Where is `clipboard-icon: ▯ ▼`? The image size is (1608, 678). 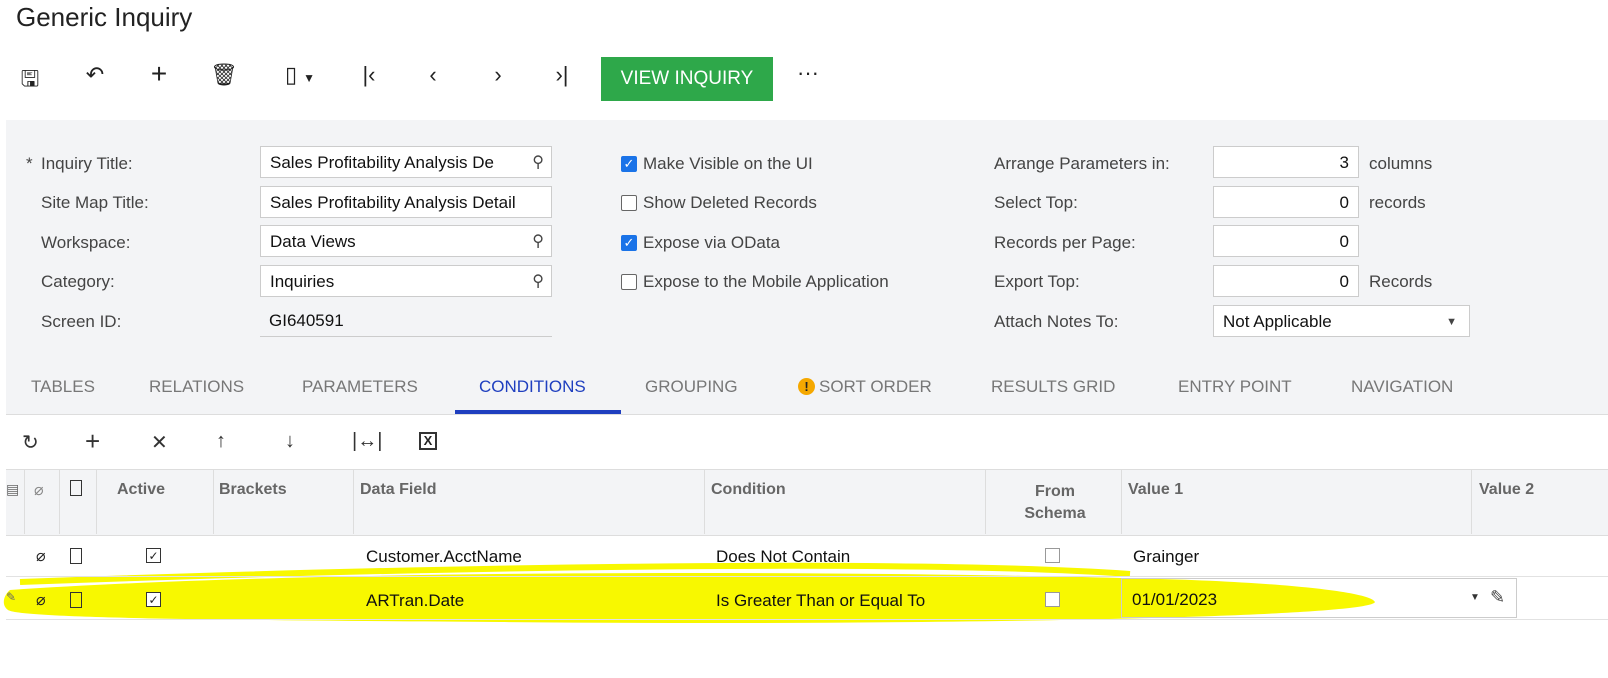
clipboard-icon: ▯ ▼ is located at coordinates (300, 74).